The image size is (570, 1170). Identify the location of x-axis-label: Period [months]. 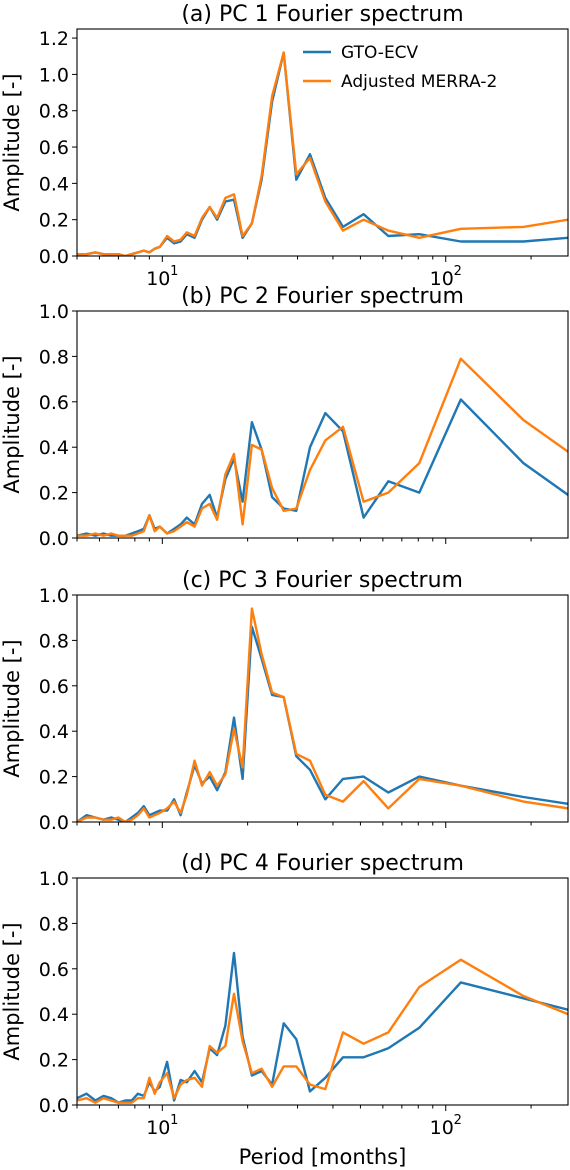
(323, 1157).